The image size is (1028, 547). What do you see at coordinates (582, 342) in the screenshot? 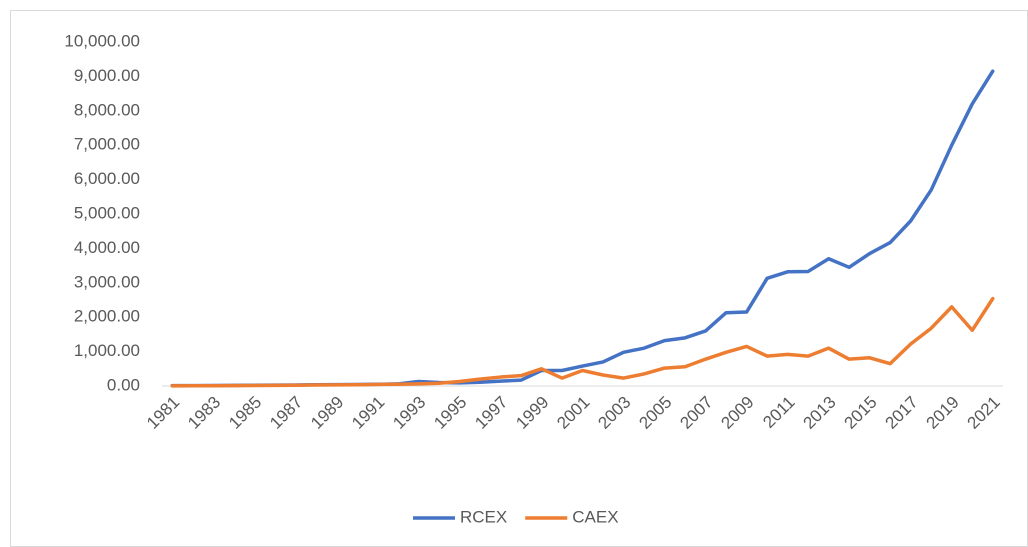
I see `series-line` at bounding box center [582, 342].